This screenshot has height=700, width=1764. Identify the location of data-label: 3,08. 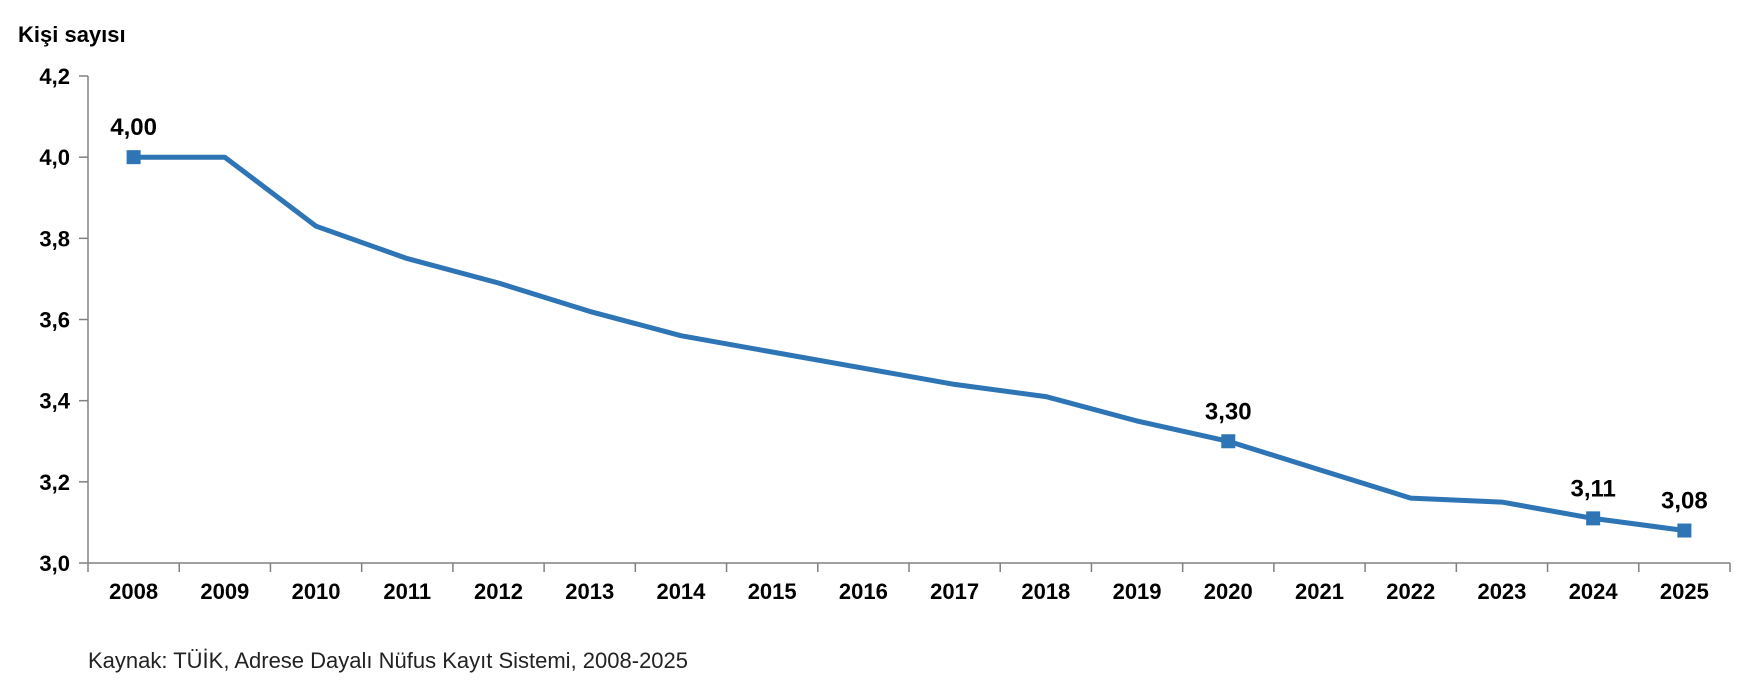
(1684, 501).